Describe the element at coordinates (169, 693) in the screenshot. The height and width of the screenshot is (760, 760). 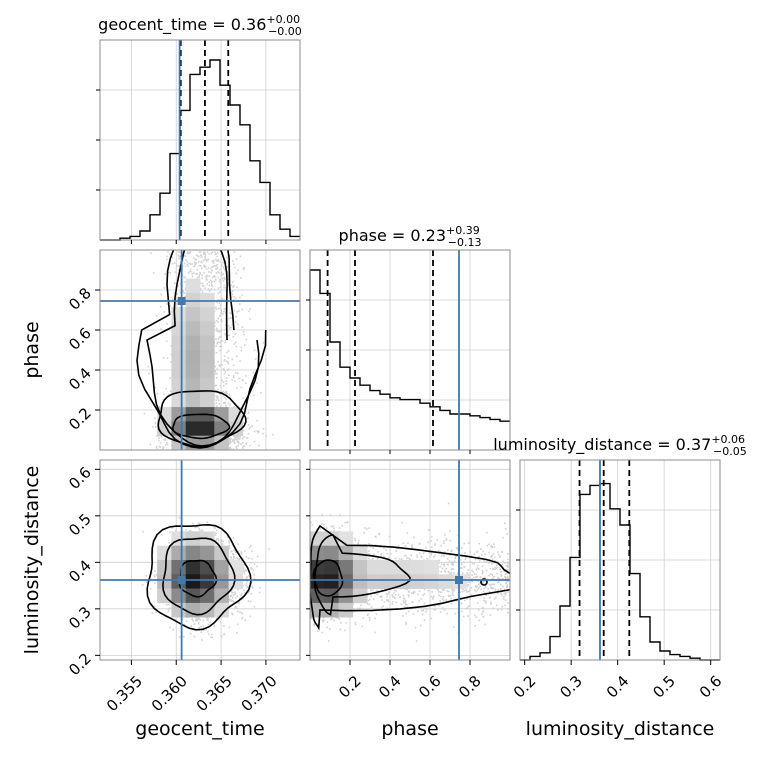
I see `x-tick-label-geocent_time: 0.360` at that location.